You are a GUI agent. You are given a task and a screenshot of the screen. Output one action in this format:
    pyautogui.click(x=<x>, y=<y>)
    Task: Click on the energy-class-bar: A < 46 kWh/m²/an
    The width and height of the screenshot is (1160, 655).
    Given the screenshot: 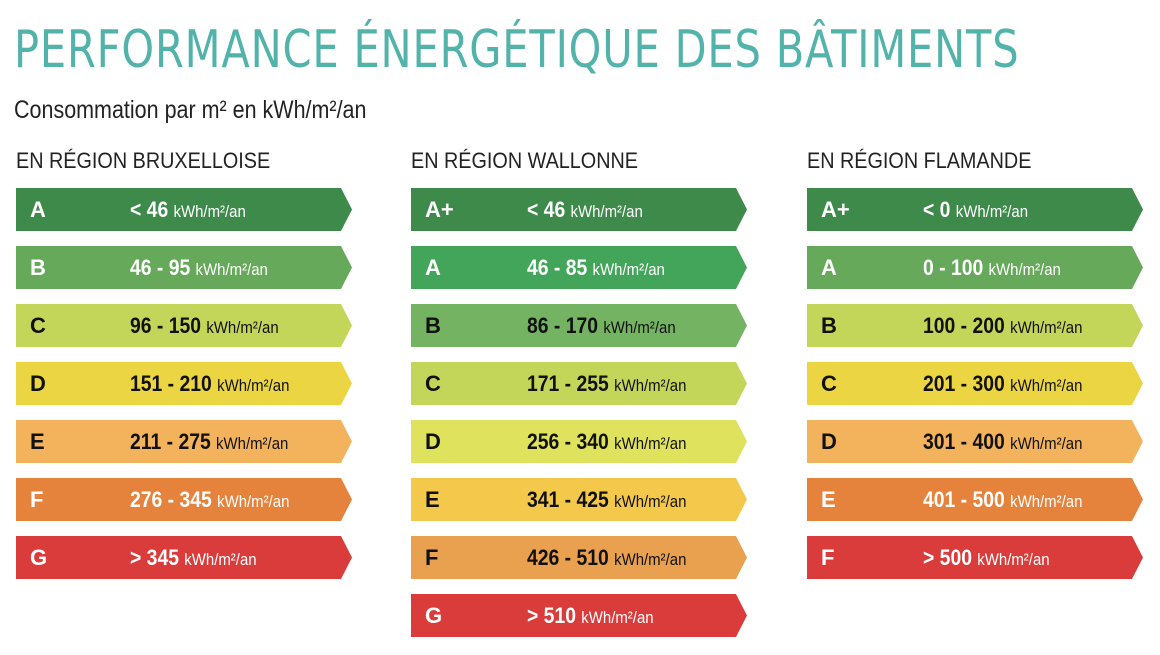 What is the action you would take?
    pyautogui.click(x=184, y=209)
    